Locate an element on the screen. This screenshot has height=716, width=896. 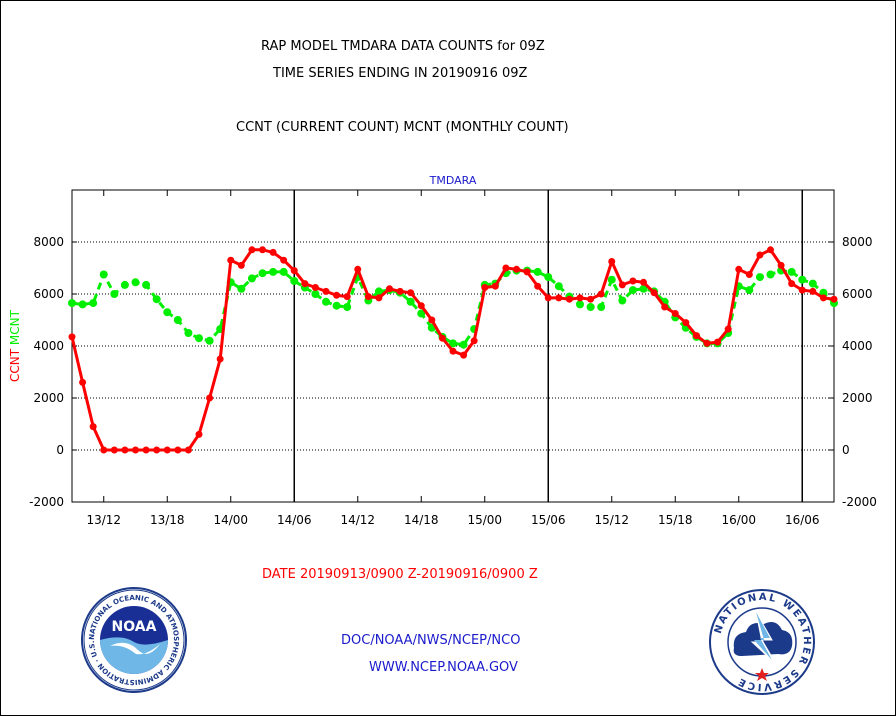
nws-logo: NATIONAL WEATHER SERVICE is located at coordinates (762, 642).